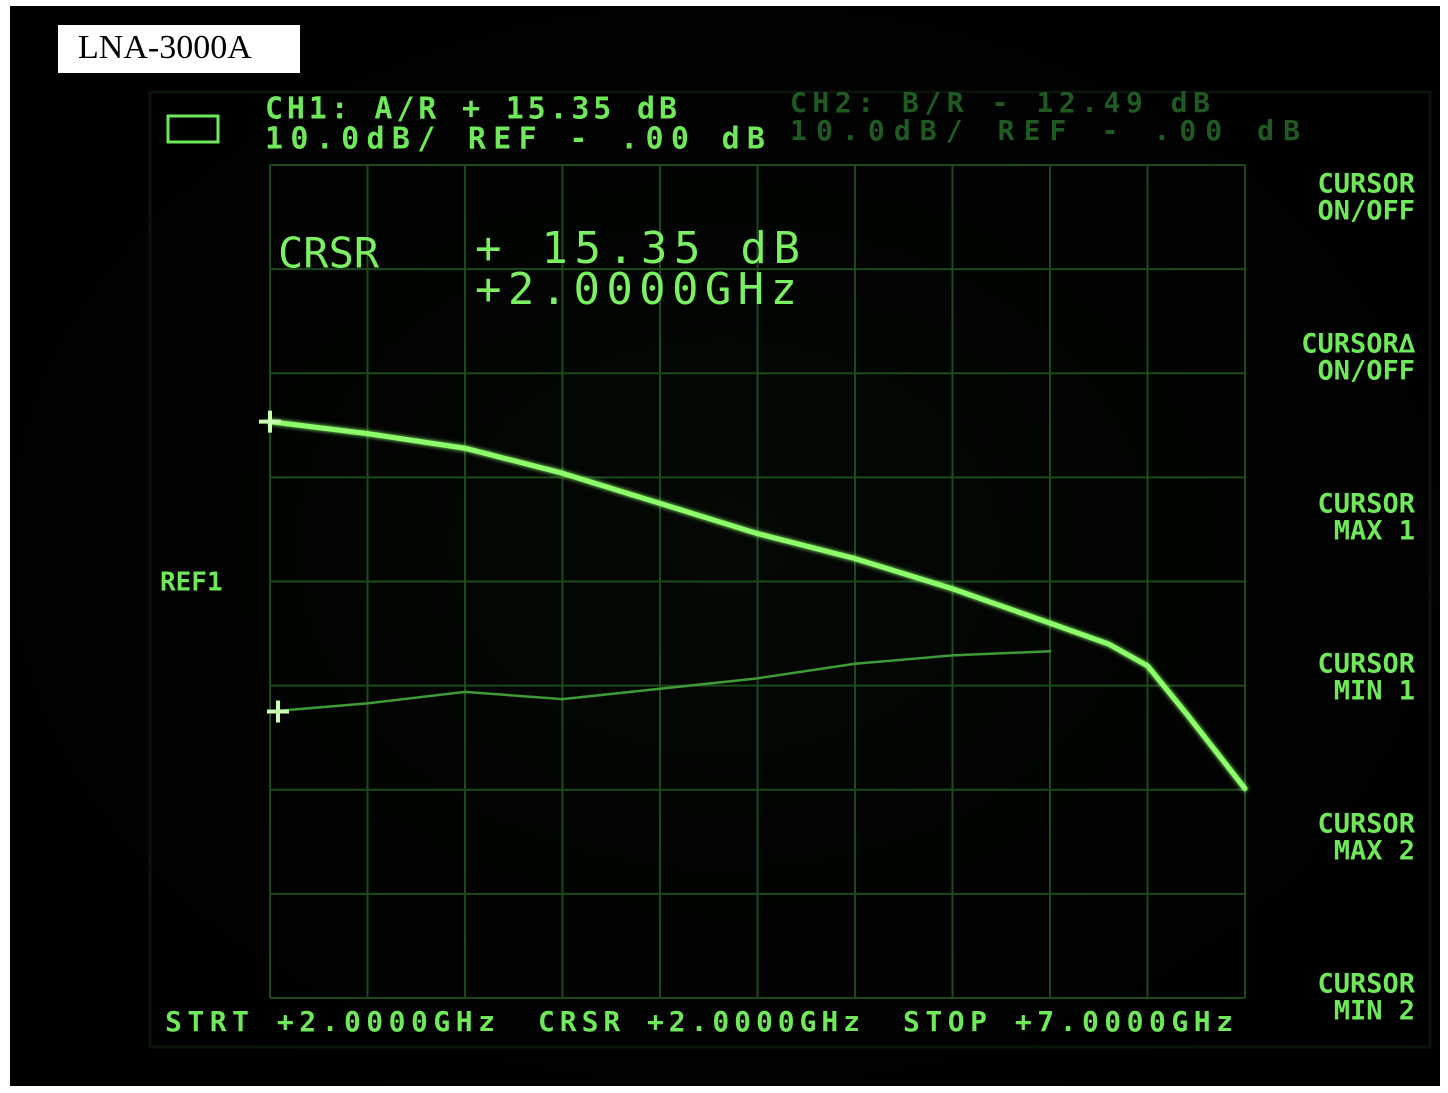  What do you see at coordinates (329, 253) in the screenshot?
I see `cursor-name: CRSR` at bounding box center [329, 253].